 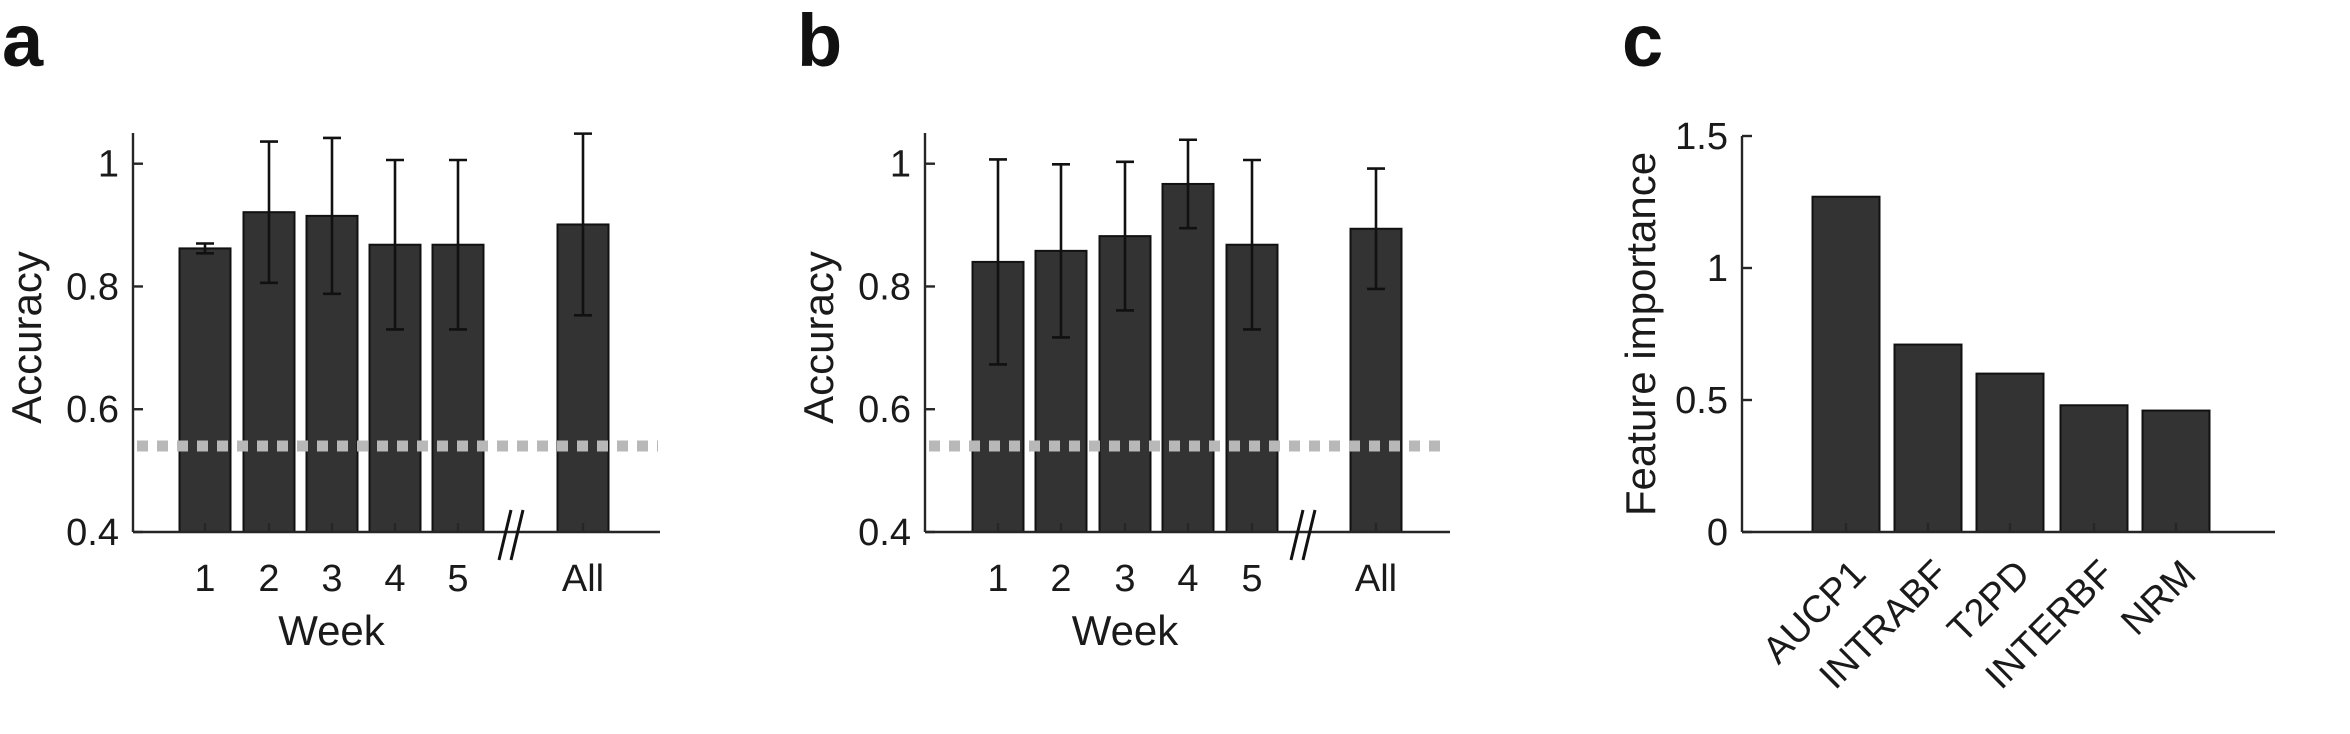 What do you see at coordinates (2158, 598) in the screenshot?
I see `x-tick-label: NRM` at bounding box center [2158, 598].